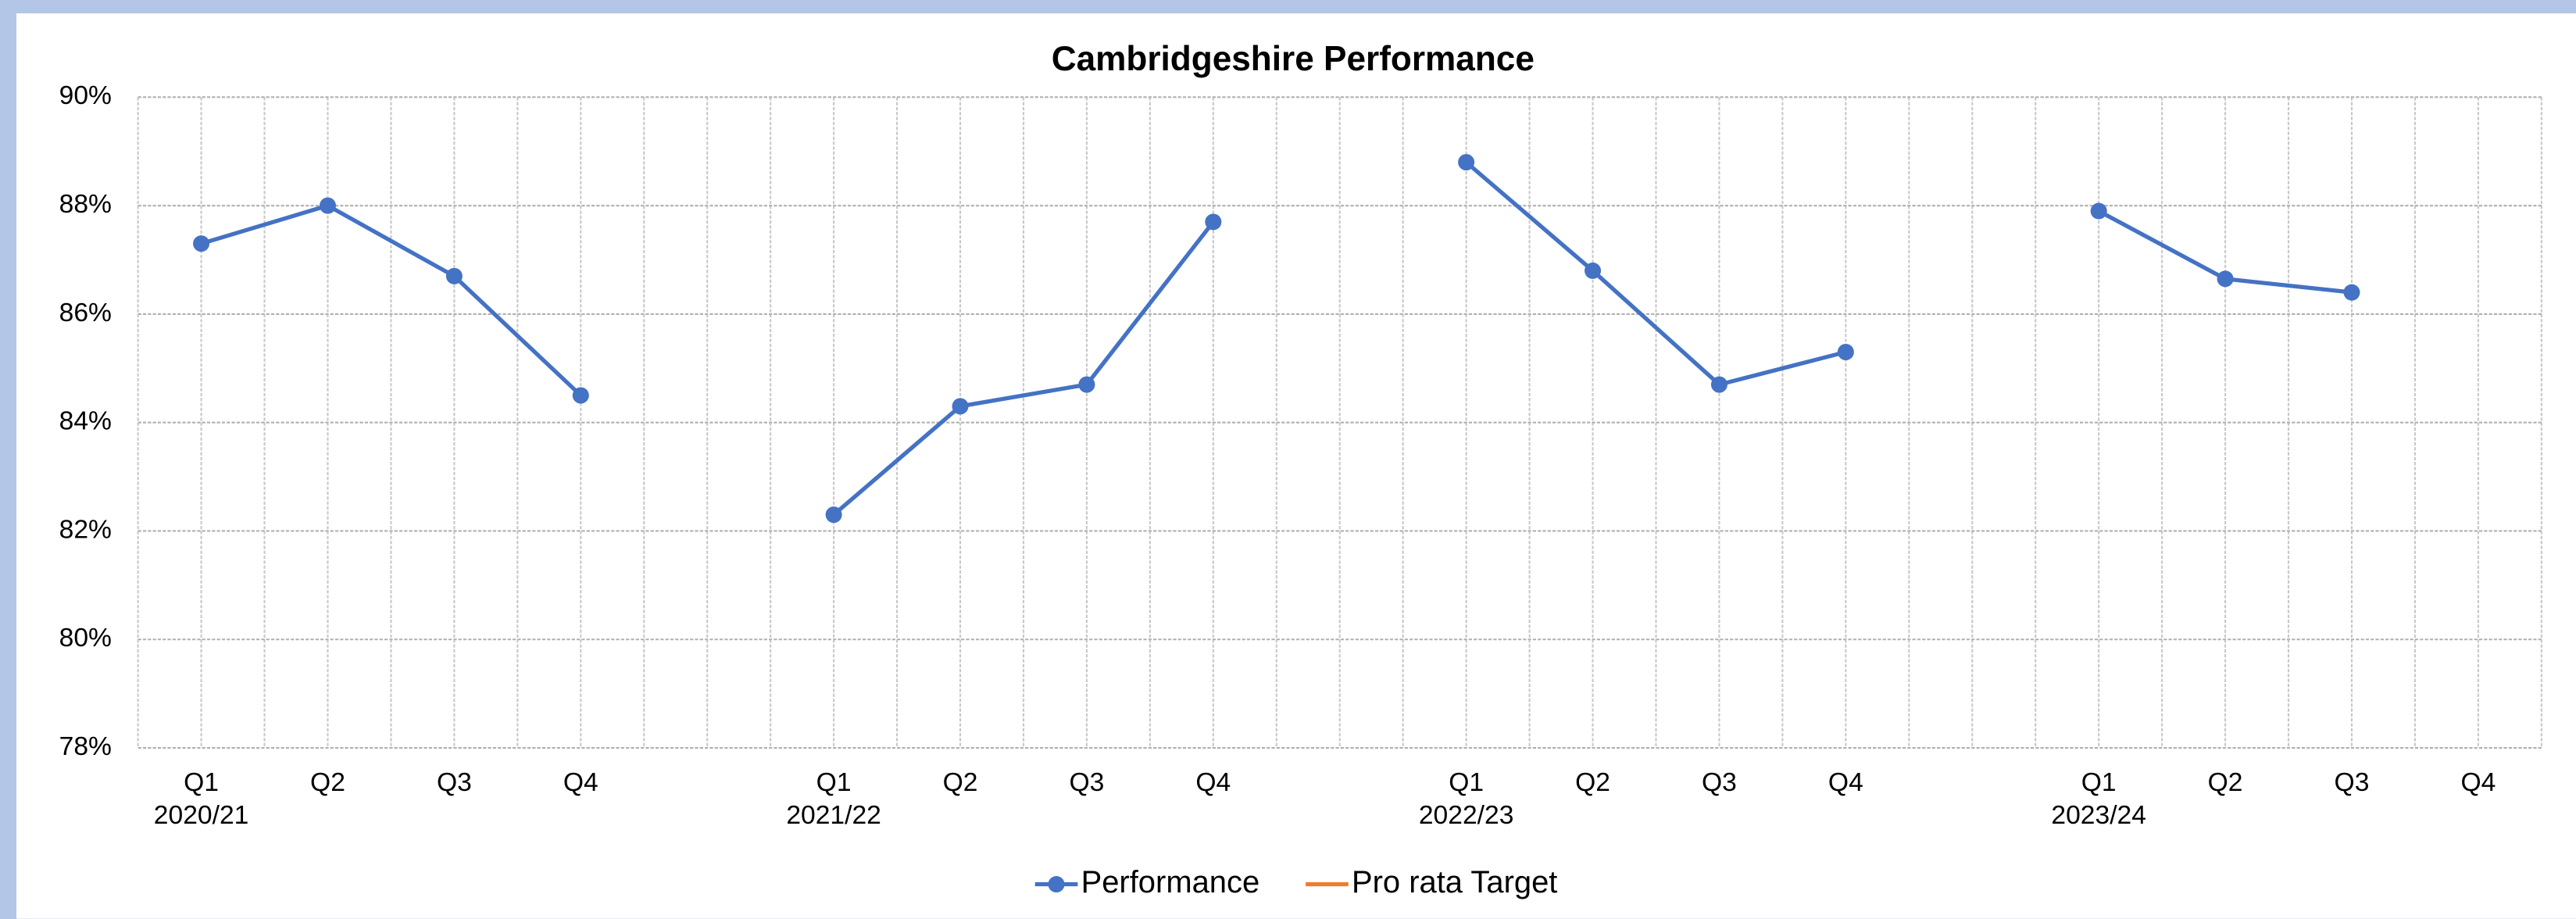 Image resolution: width=2576 pixels, height=919 pixels. Describe the element at coordinates (202, 815) in the screenshot. I see `x-group-label: 2020/21` at that location.